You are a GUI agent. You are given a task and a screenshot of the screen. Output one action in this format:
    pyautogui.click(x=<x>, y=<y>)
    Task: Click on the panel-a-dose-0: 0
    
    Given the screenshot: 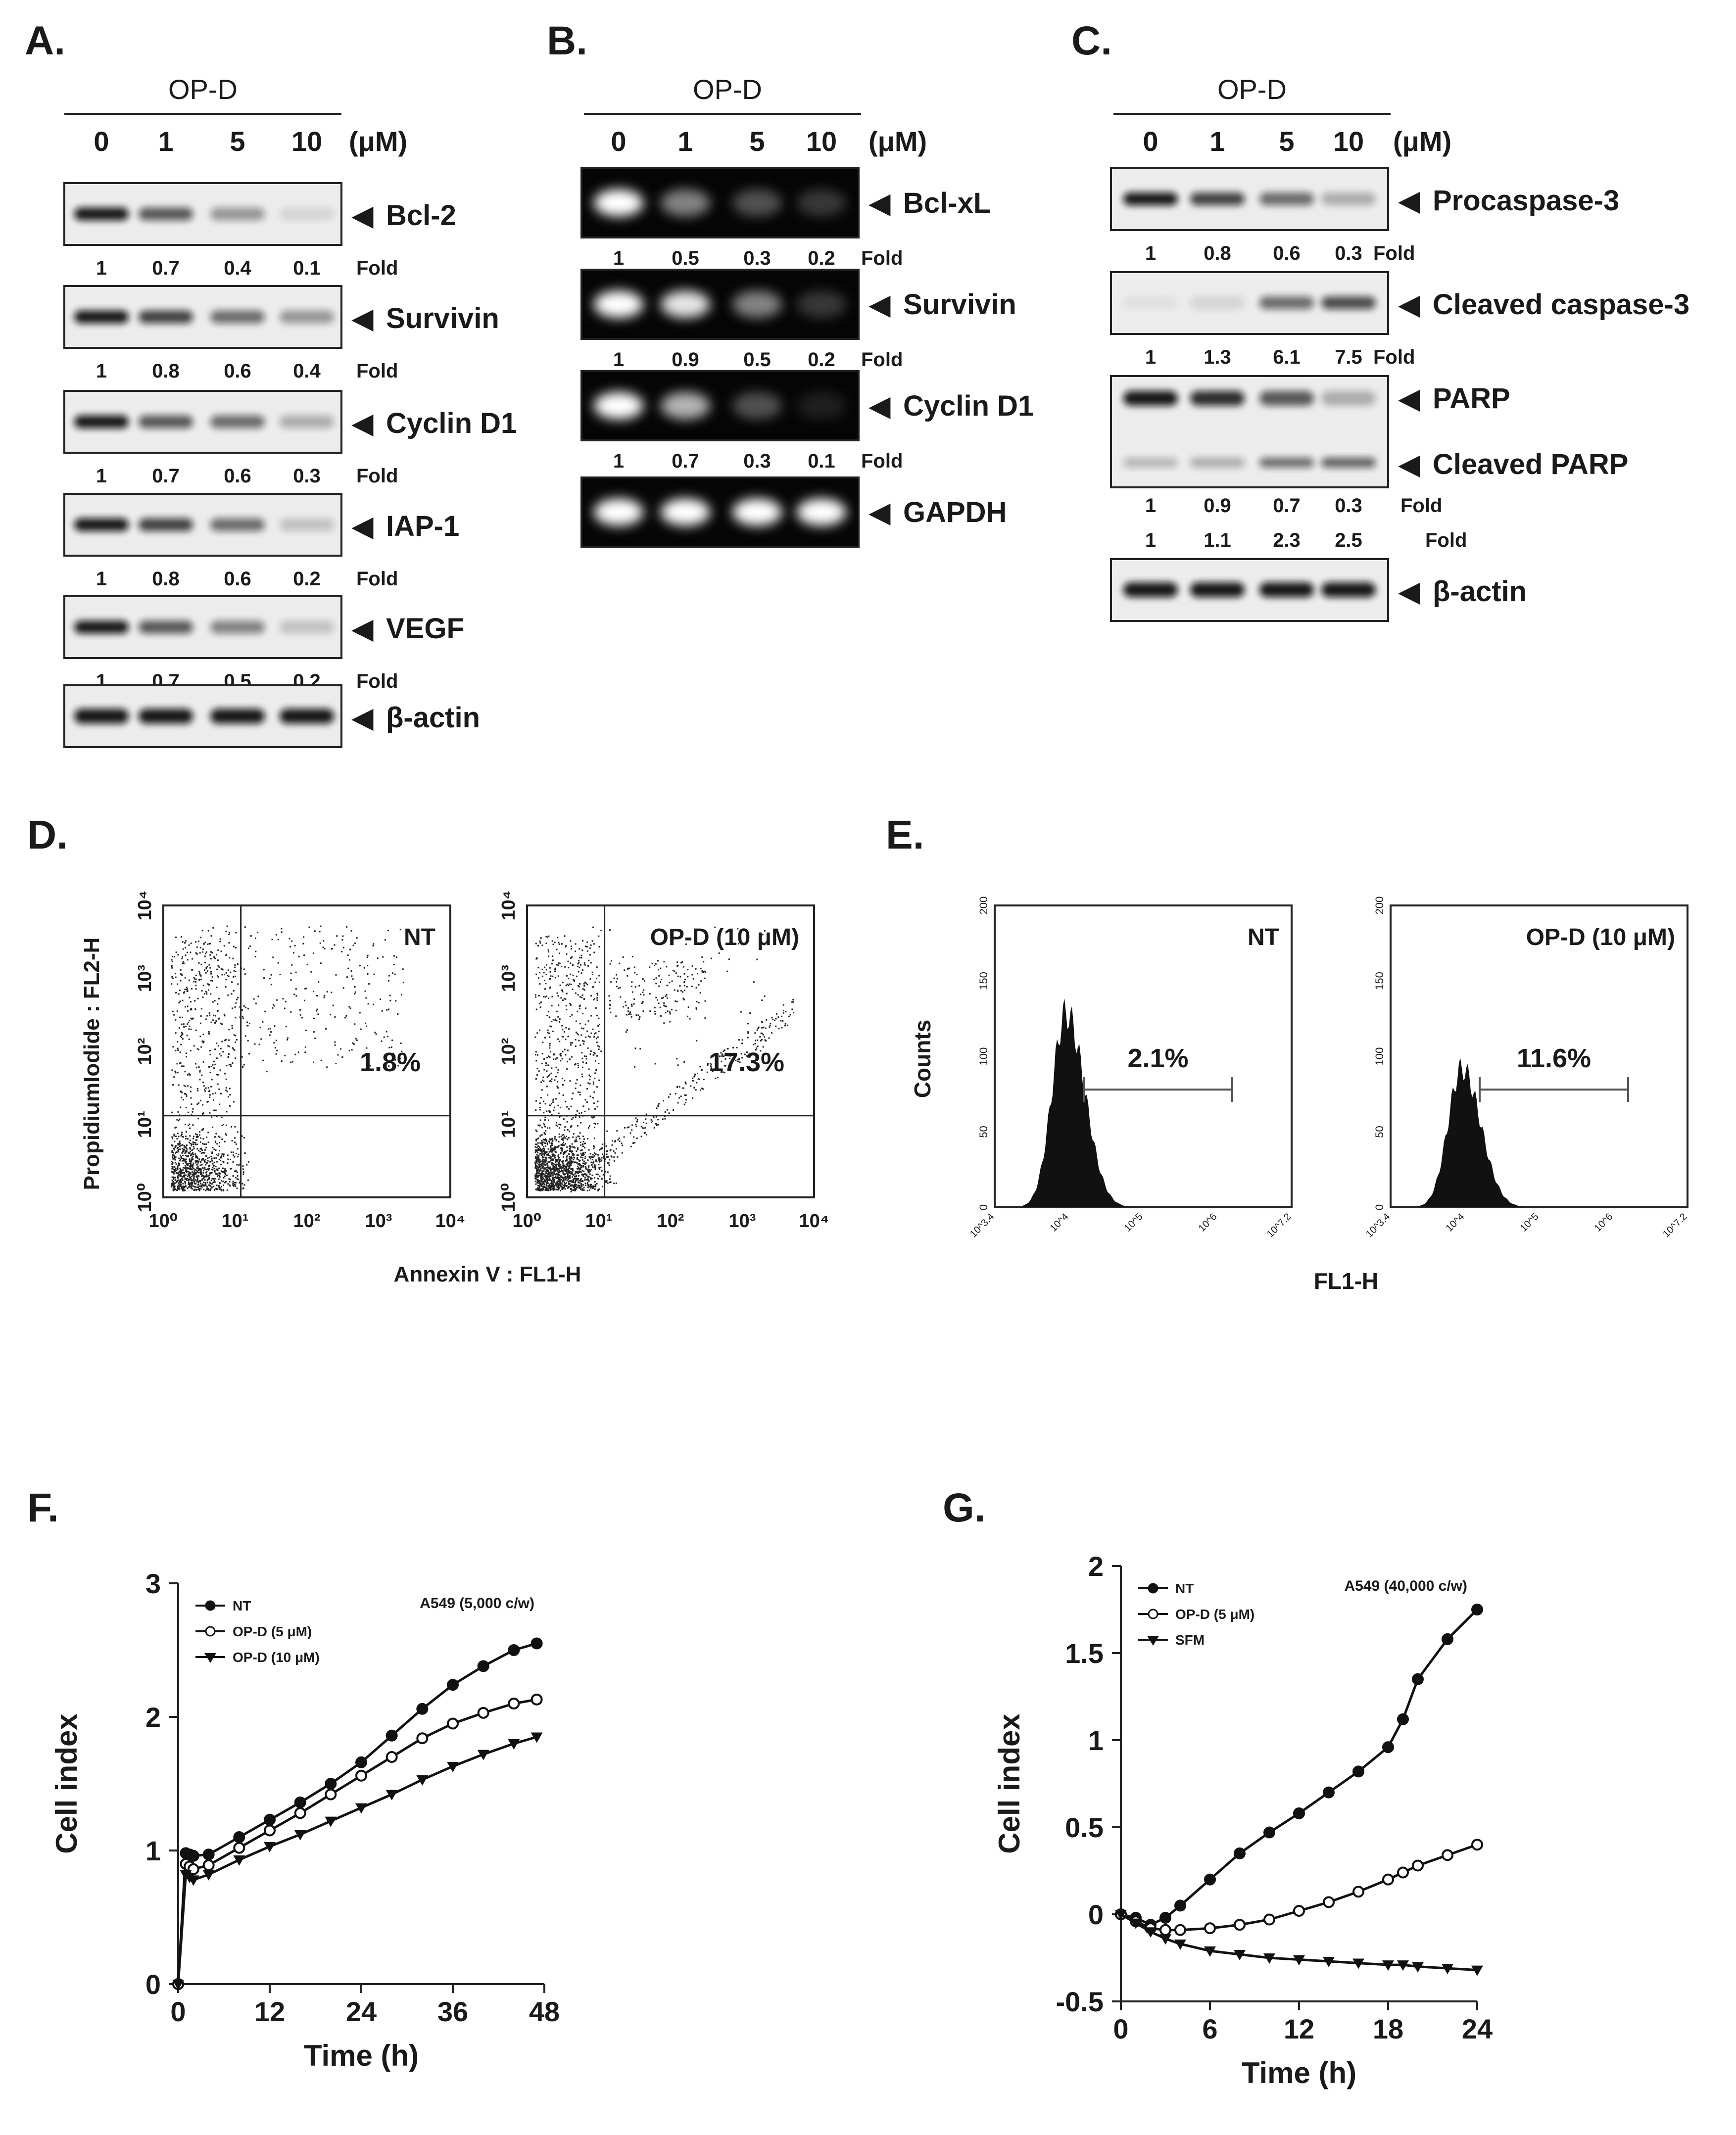 What is the action you would take?
    pyautogui.click(x=101, y=141)
    